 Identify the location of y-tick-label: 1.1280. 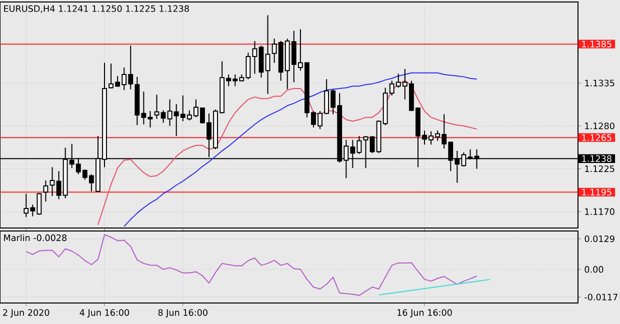
(599, 126).